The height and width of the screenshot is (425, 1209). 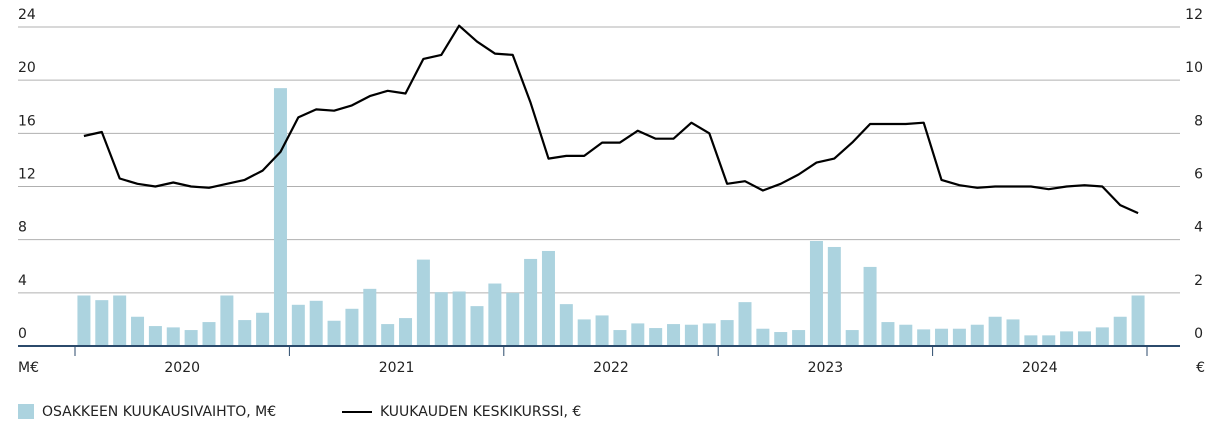 What do you see at coordinates (397, 368) in the screenshot?
I see `x-tick-label: 2021` at bounding box center [397, 368].